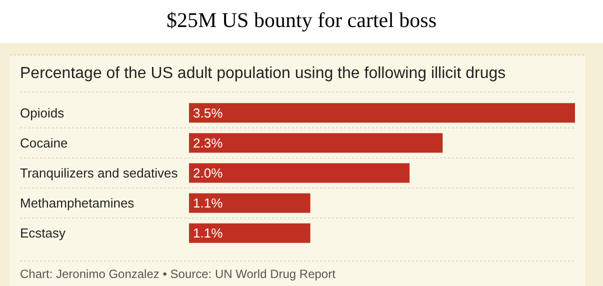 This screenshot has height=286, width=603. Describe the element at coordinates (99, 173) in the screenshot. I see `y-tick-label: Tranquilizers and sedatives` at that location.